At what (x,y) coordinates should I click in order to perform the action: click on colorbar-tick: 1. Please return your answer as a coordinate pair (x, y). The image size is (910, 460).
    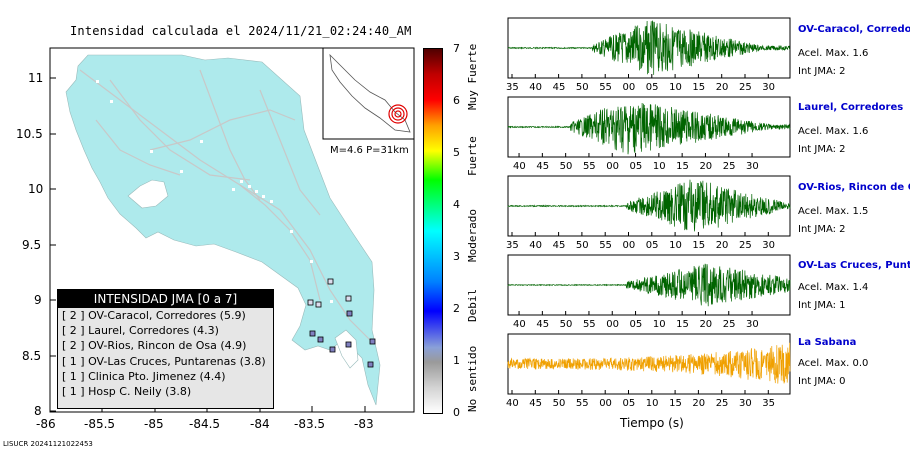
    Looking at the image, I should click on (456, 360).